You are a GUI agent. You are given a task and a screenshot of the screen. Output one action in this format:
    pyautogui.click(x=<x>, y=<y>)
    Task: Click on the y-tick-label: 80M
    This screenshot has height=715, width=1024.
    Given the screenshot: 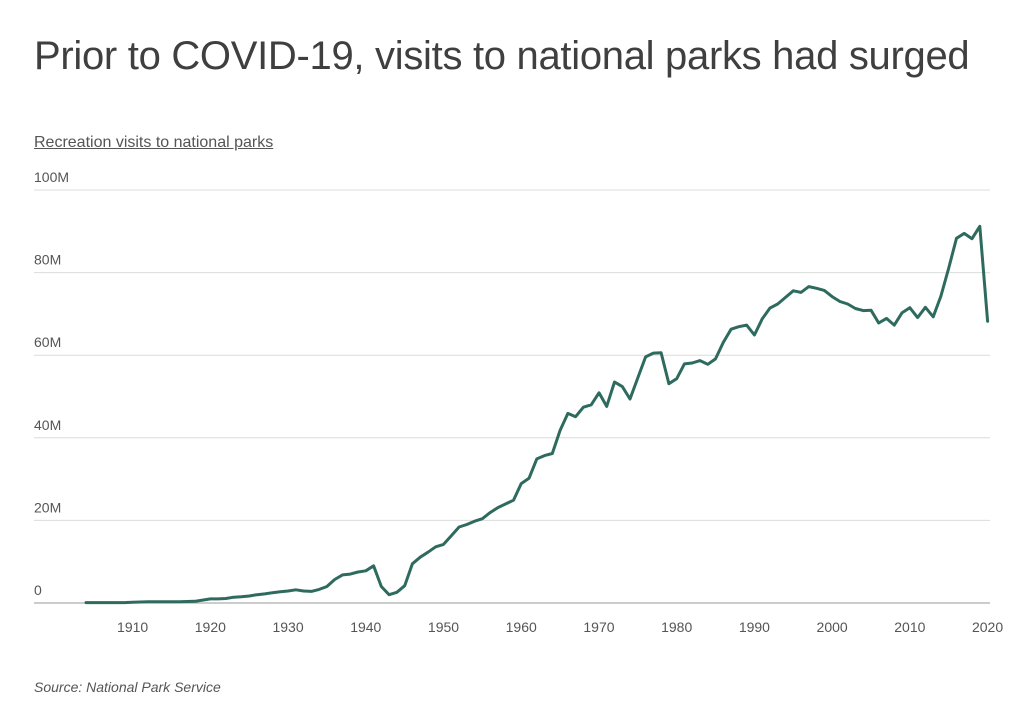 What is the action you would take?
    pyautogui.click(x=47, y=260)
    